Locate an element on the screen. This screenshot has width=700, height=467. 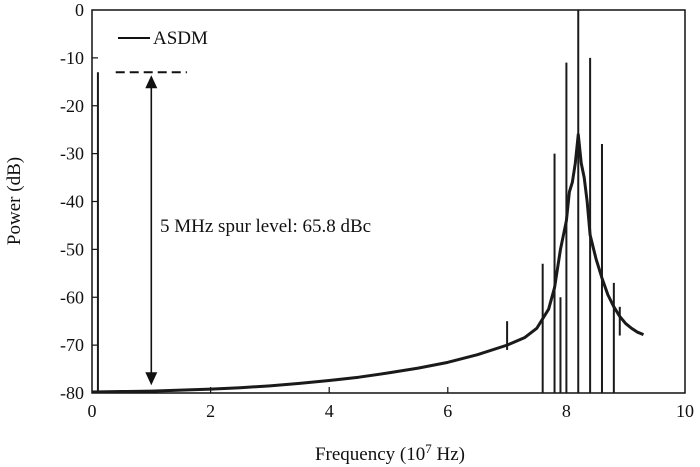
y-tick-label: -80 is located at coordinates (72, 393).